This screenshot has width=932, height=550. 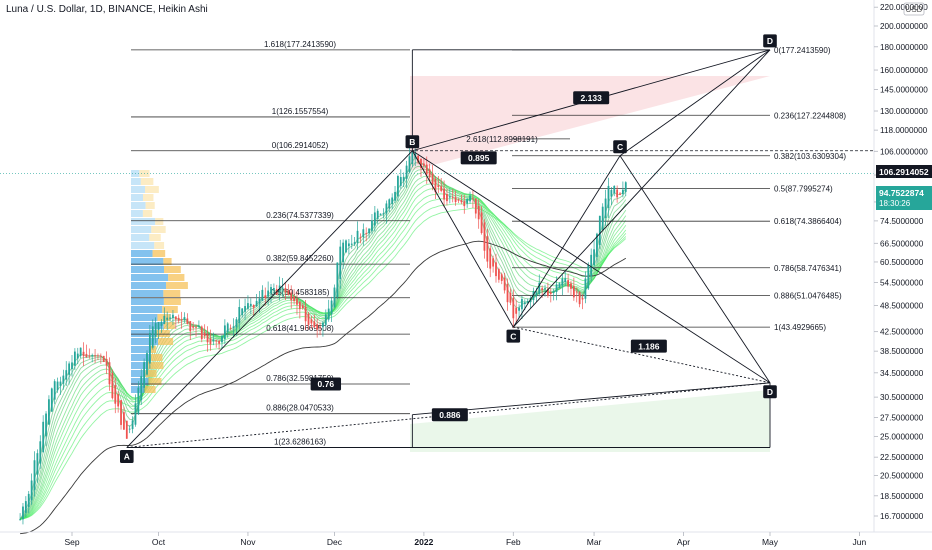 What do you see at coordinates (914, 9) in the screenshot?
I see `currency-box` at bounding box center [914, 9].